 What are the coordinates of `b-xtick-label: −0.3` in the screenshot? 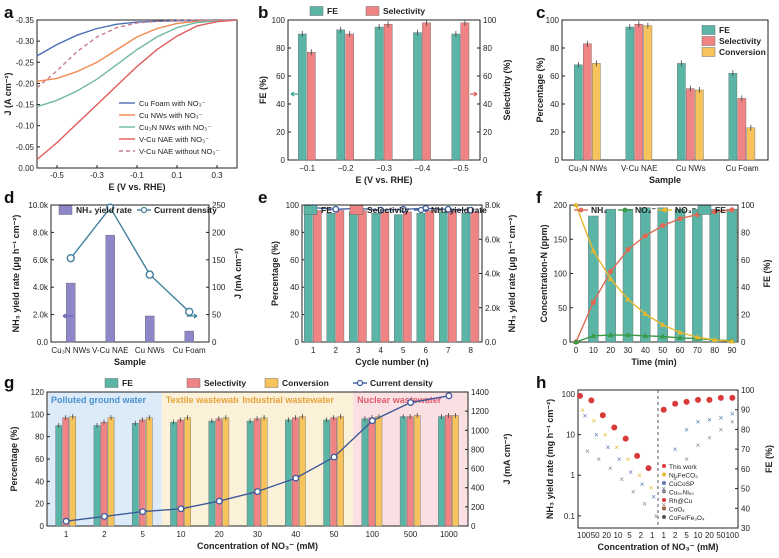 It's located at (384, 168).